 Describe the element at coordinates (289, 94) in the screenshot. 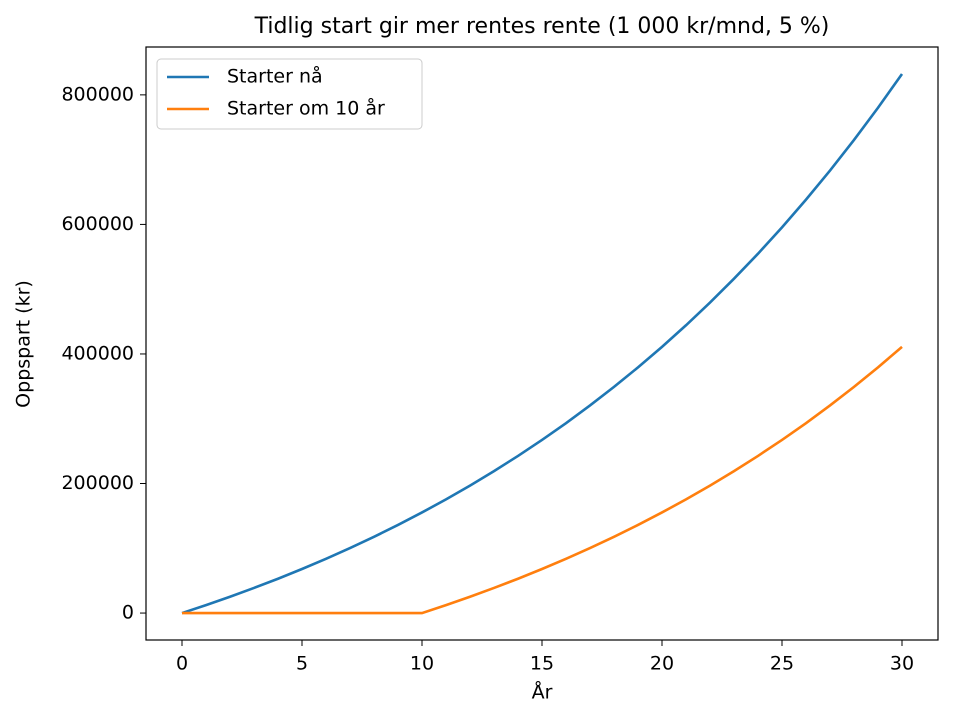

I see `legend-box` at that location.